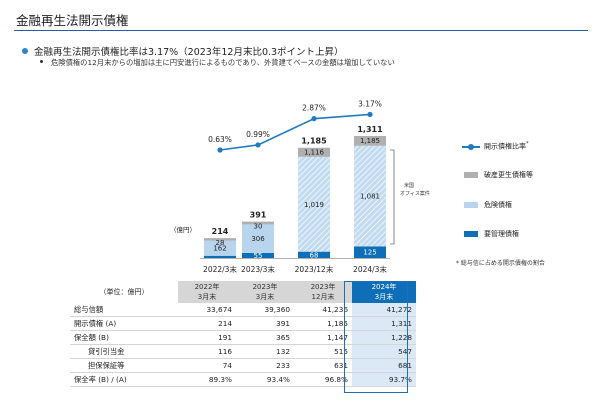 The image size is (603, 408). Describe the element at coordinates (124, 351) in the screenshot. I see `row-label: 貸引引当金` at that location.